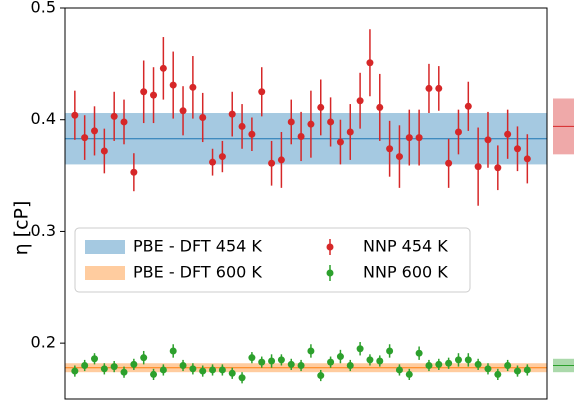 This screenshot has width=574, height=408. Describe the element at coordinates (43, 342) in the screenshot. I see `y-tick-label: 0.2` at that location.